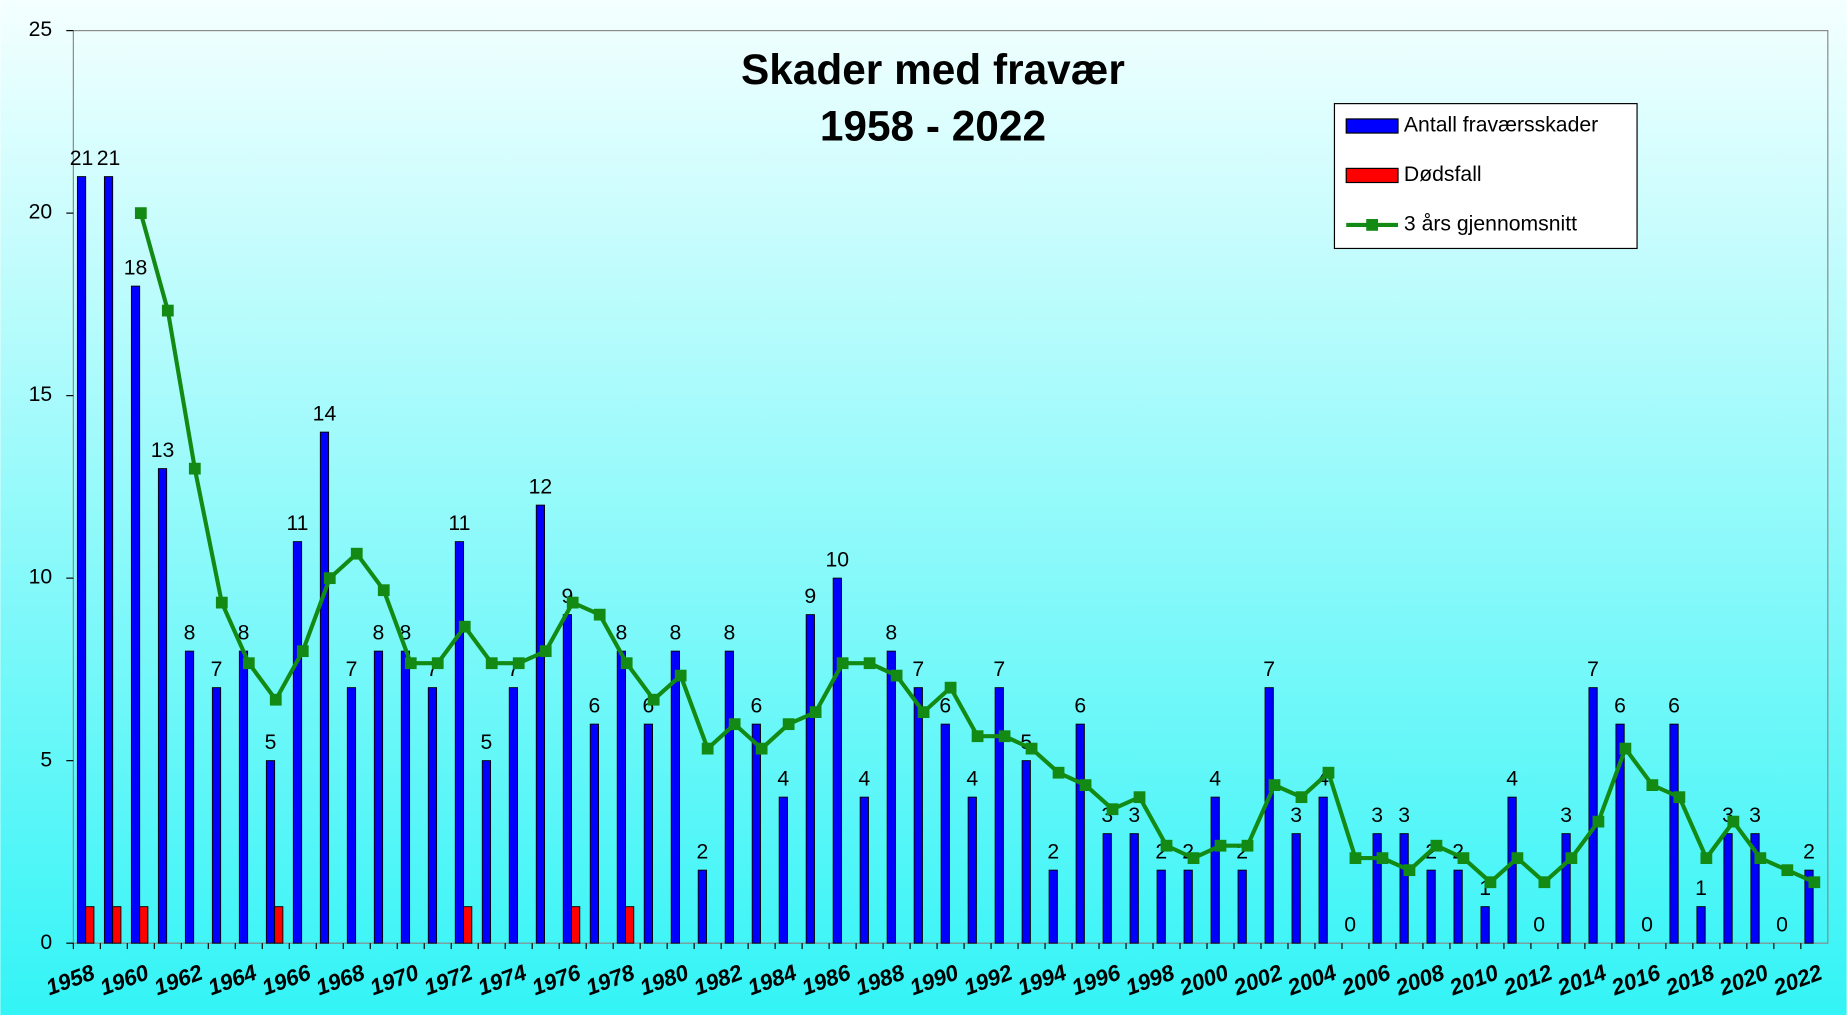 This screenshot has height=1020, width=1847. Describe the element at coordinates (933, 69) in the screenshot. I see `chart-title: Skader med fravær` at that location.